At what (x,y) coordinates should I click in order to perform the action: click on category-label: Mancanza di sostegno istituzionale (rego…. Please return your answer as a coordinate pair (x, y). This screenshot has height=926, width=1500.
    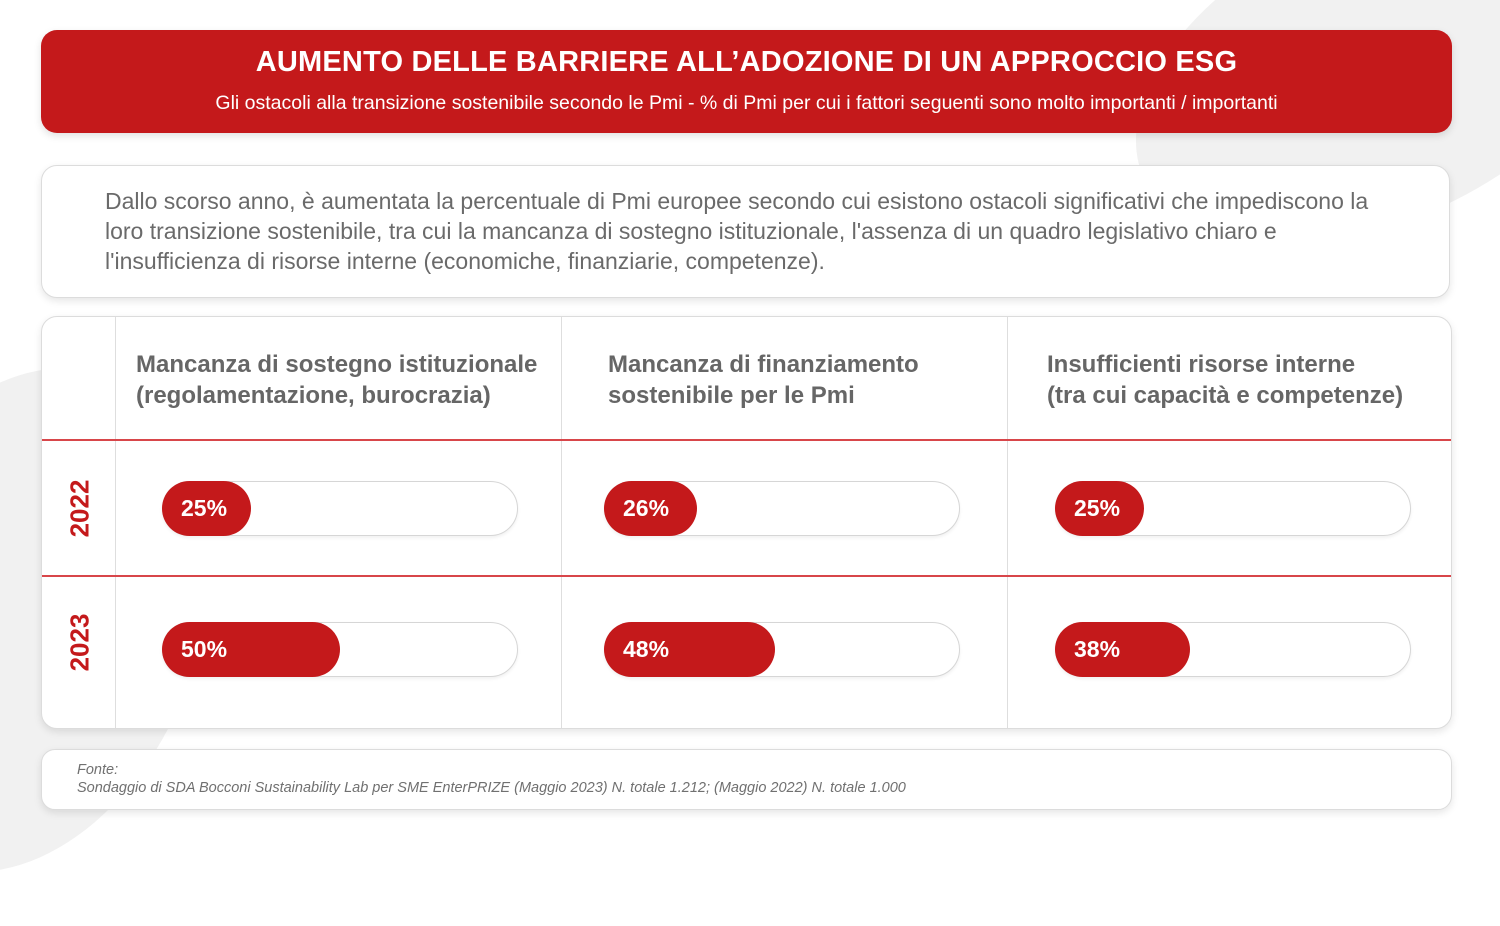
    Looking at the image, I should click on (337, 380).